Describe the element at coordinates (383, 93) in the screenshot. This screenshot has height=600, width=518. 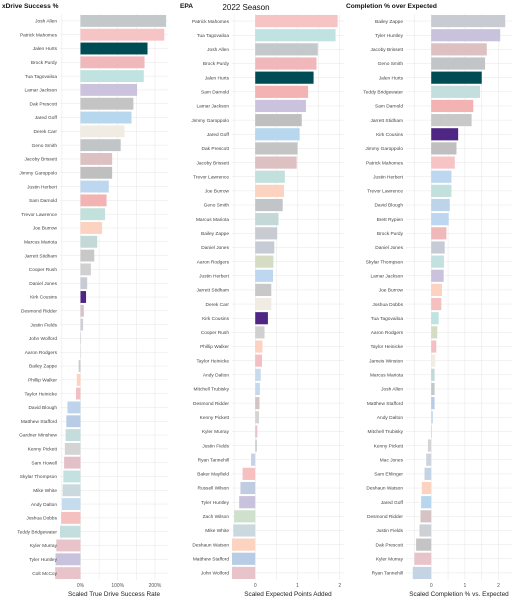
I see `cpoe-category-label: Teddy Bridgewater` at that location.